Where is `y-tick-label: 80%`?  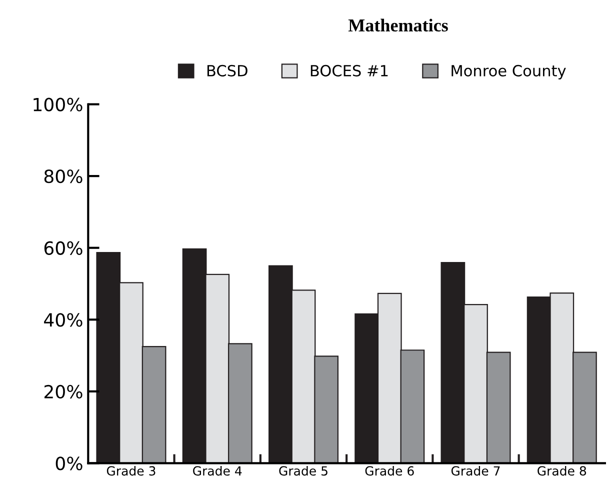
y-tick-label: 80% is located at coordinates (63, 177).